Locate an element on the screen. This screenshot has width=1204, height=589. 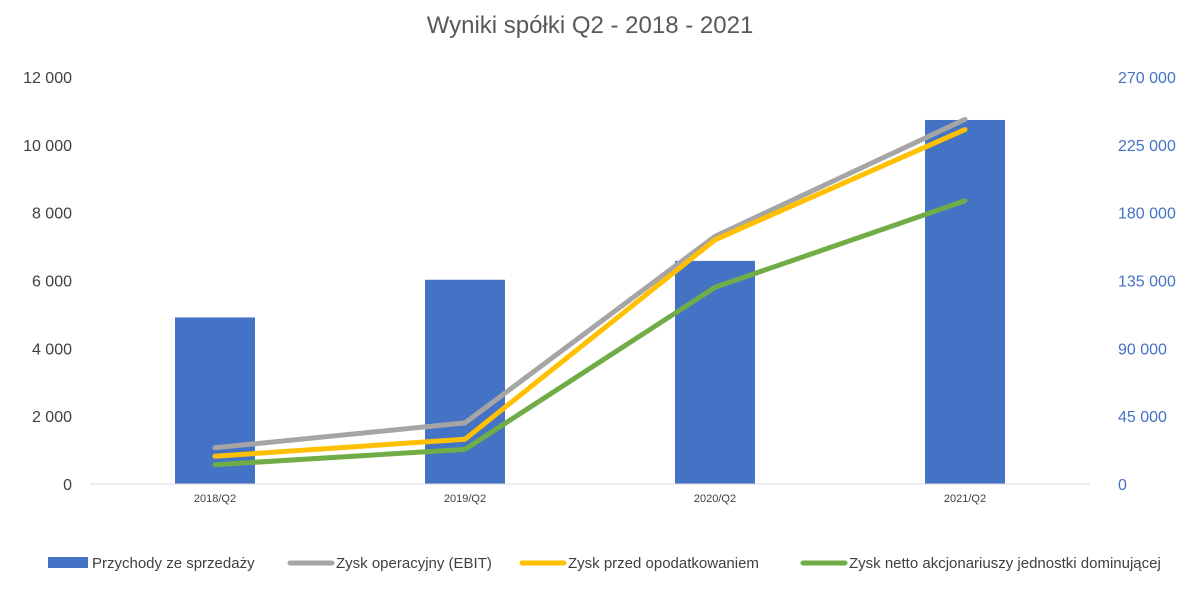
right-axis-tick-label: 90 000 is located at coordinates (1142, 349).